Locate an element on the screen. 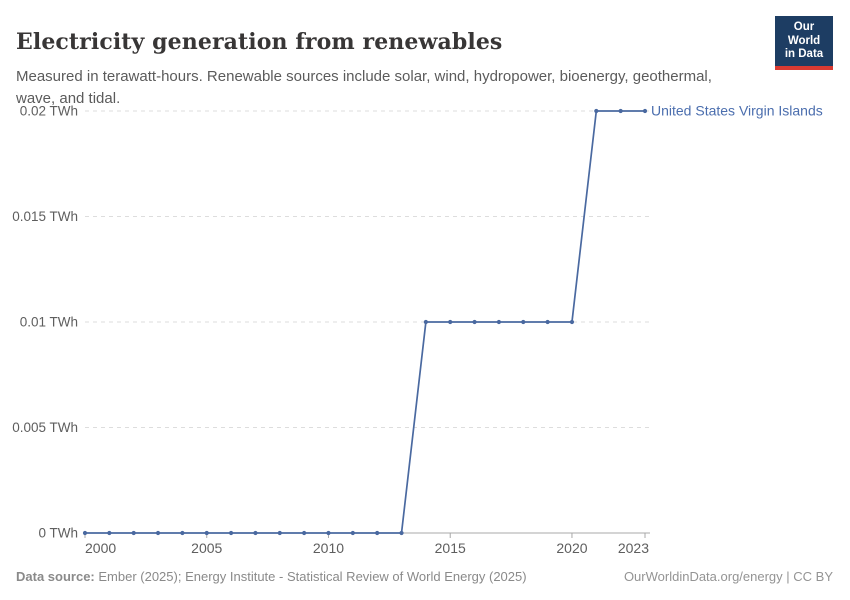 This screenshot has width=850, height=600. y-axis-tick-label: 0.015 TWh is located at coordinates (45, 216).